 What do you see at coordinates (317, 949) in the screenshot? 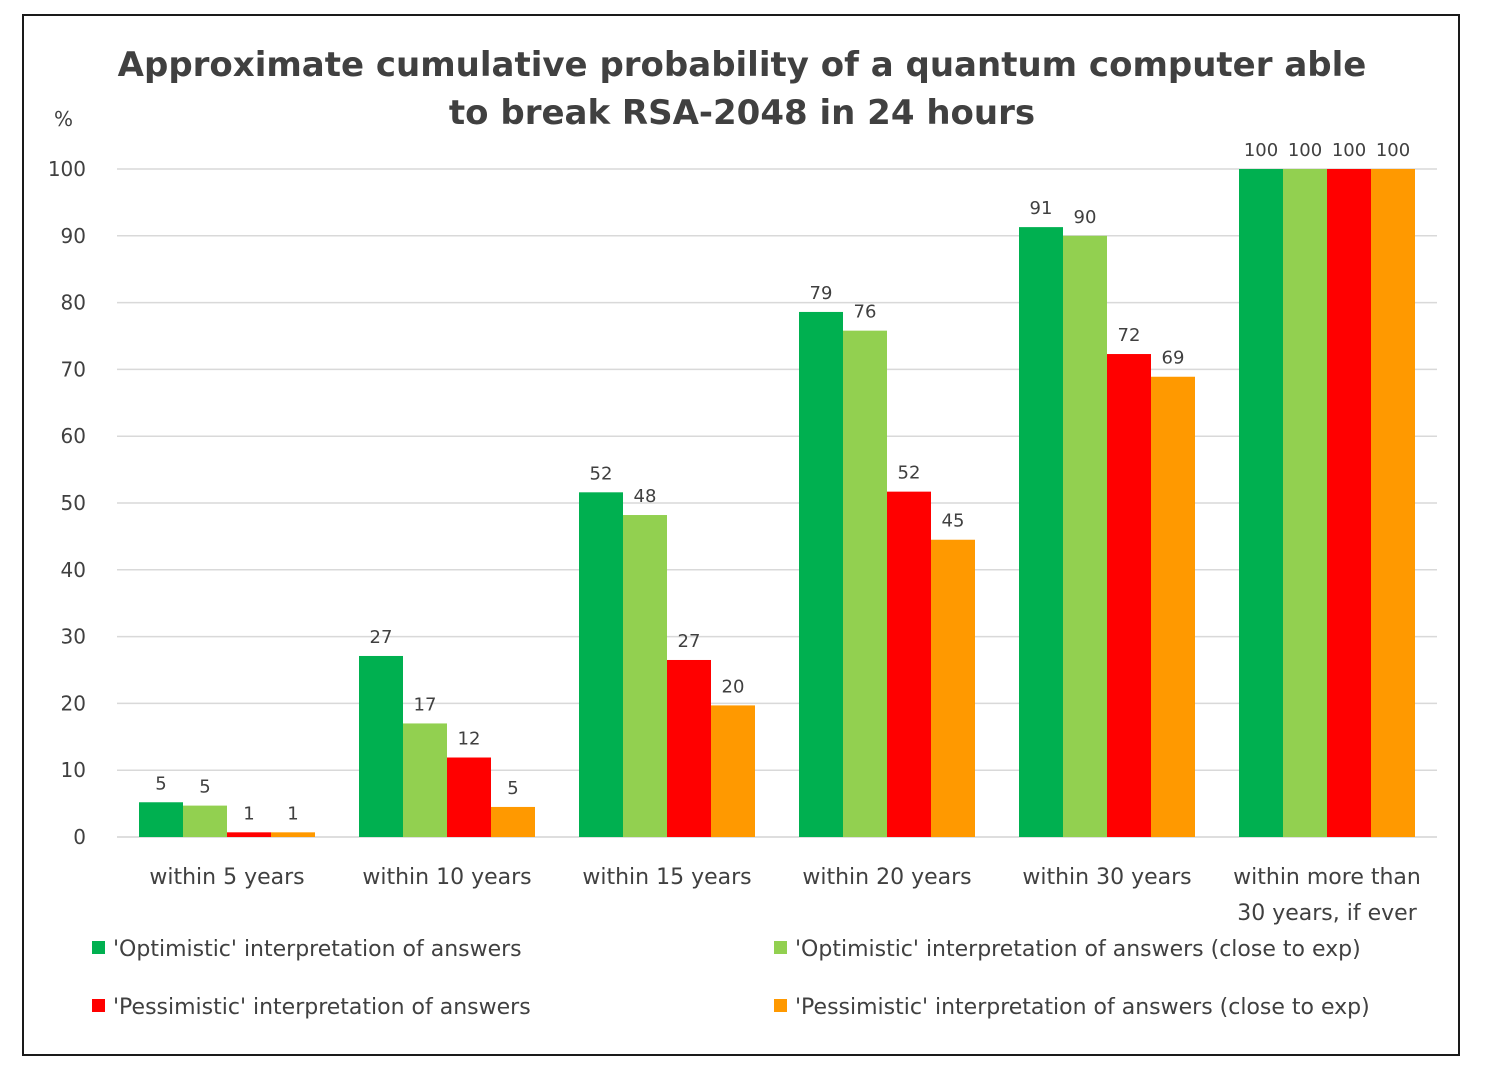
I see `legend-label: 'Optimistic' interpretation of answers` at bounding box center [317, 949].